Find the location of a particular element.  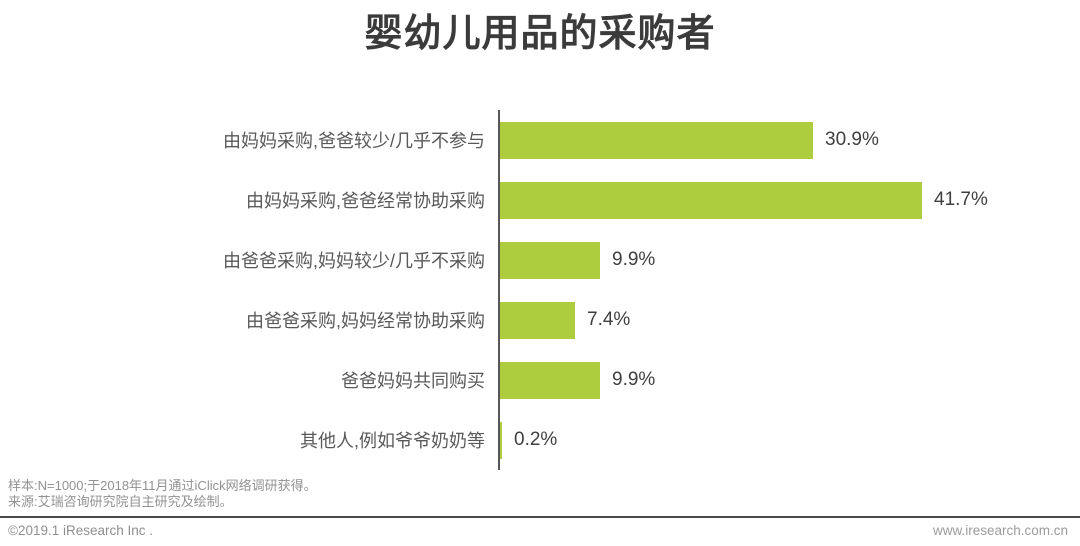

website-text: www.iresearch.com.cn is located at coordinates (1000, 530).